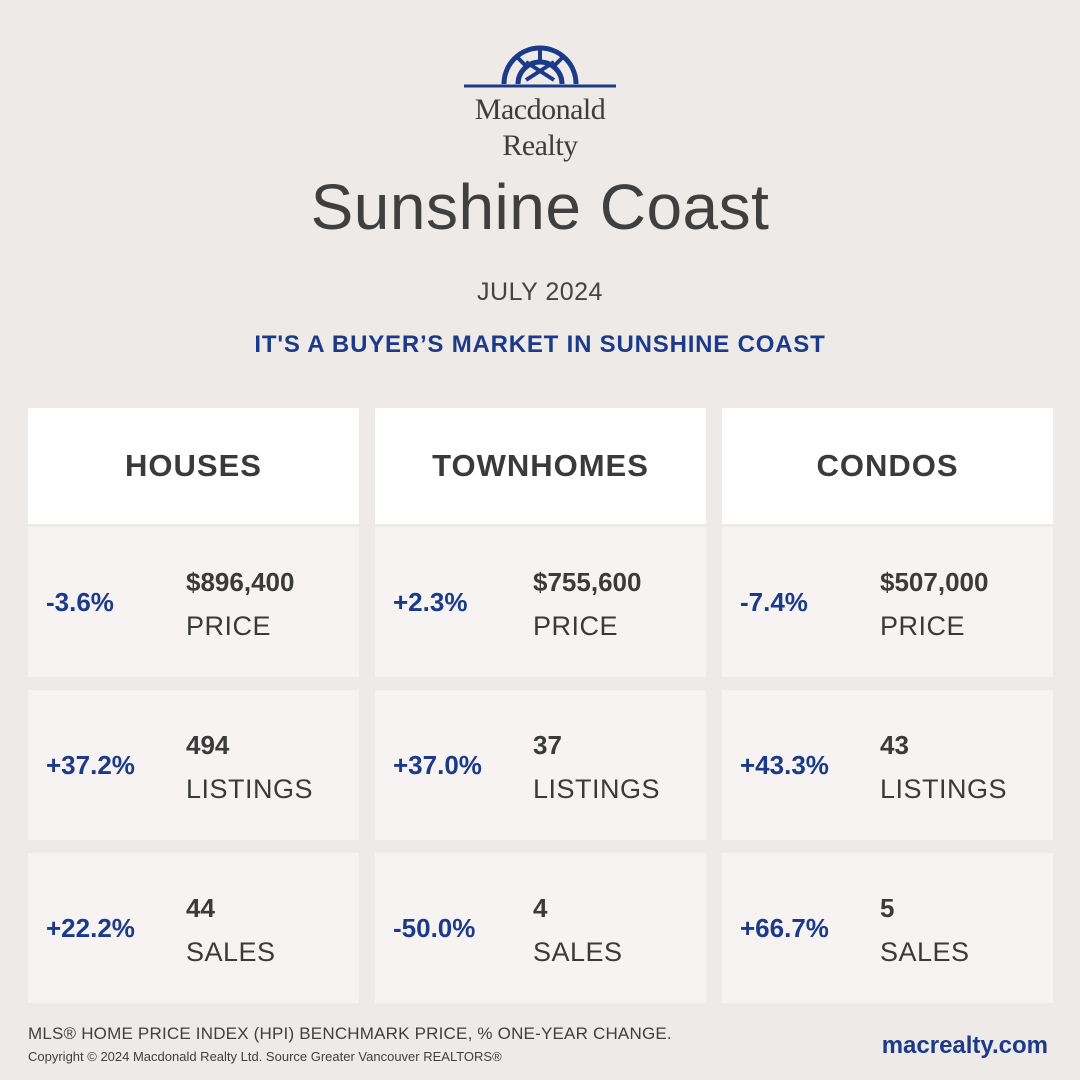  I want to click on sales-change: +66.7%, so click(784, 927).